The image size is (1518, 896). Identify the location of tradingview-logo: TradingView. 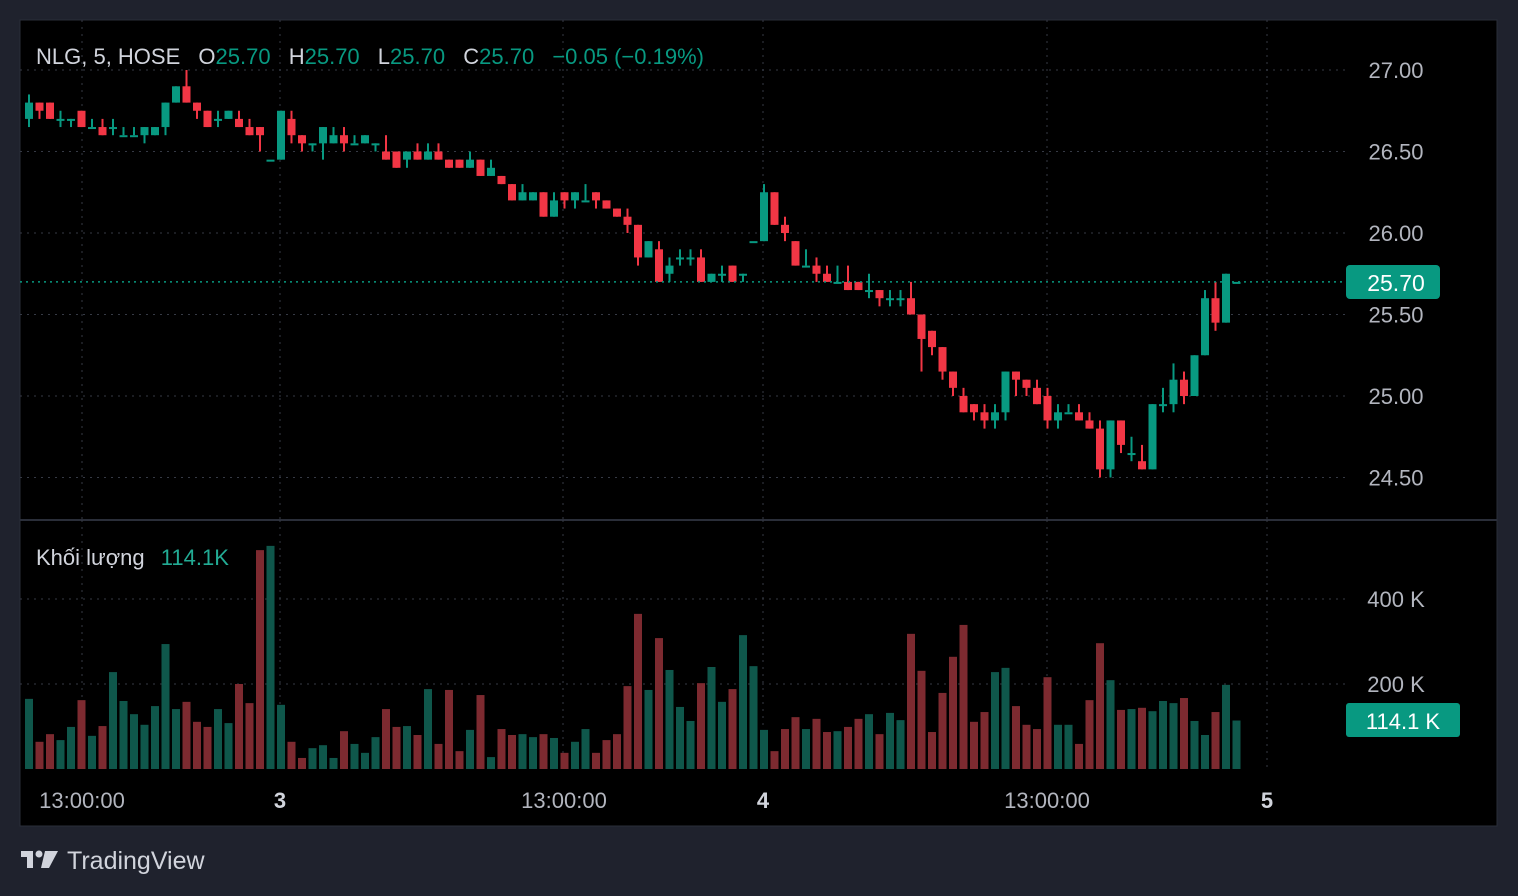
(113, 861).